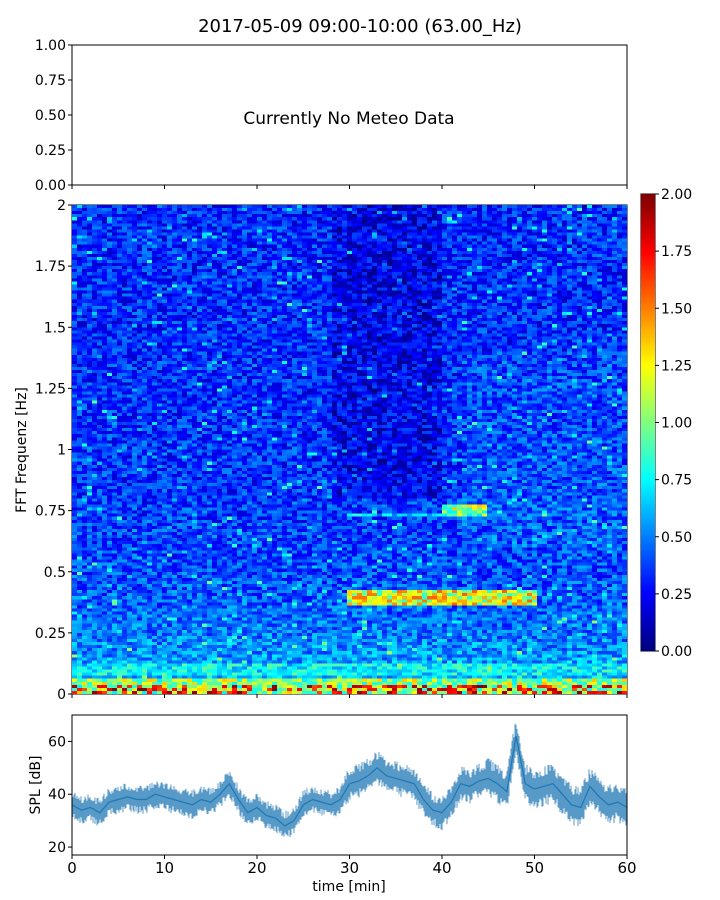 The height and width of the screenshot is (900, 720). Describe the element at coordinates (50, 267) in the screenshot. I see `spectrogram-y-tick-label: 1.75` at that location.